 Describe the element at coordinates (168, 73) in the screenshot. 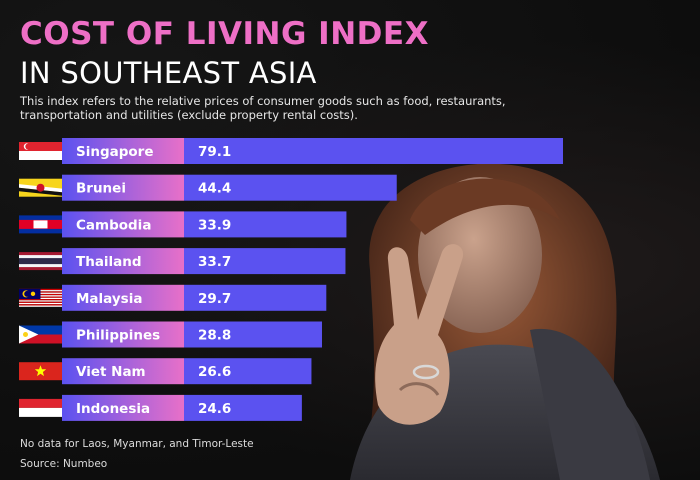

I see `title-line-2: IN SOUTHEAST ASIA` at that location.